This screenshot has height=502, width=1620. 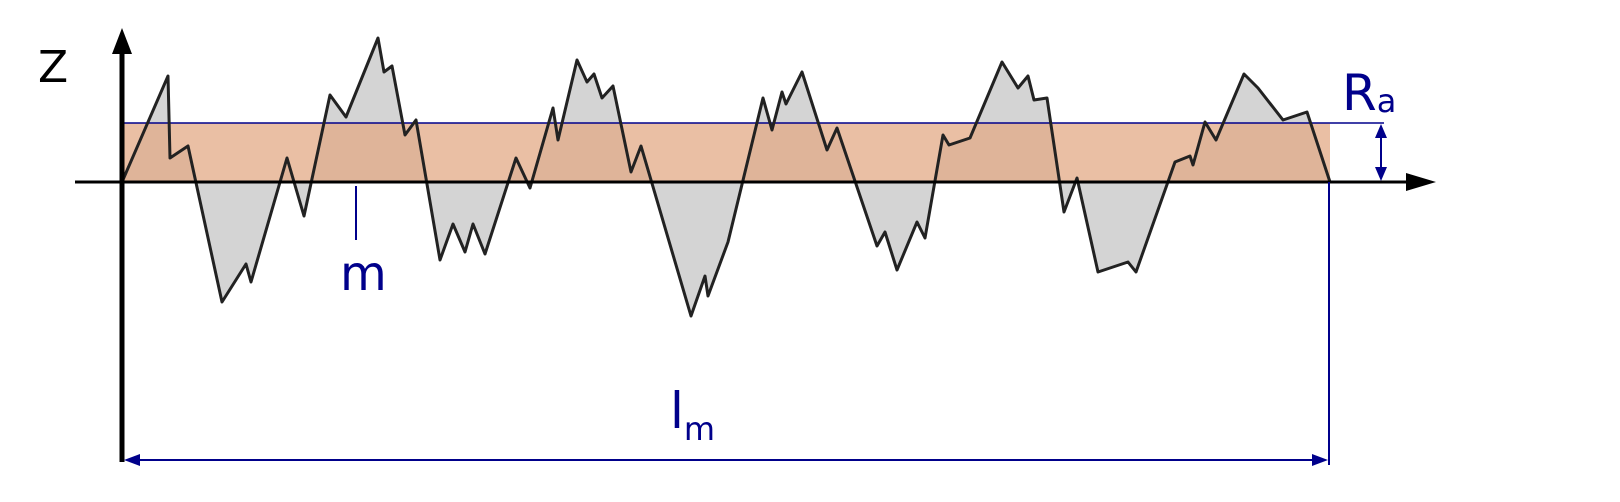 I want to click on length-label-sub: m, so click(x=699, y=429).